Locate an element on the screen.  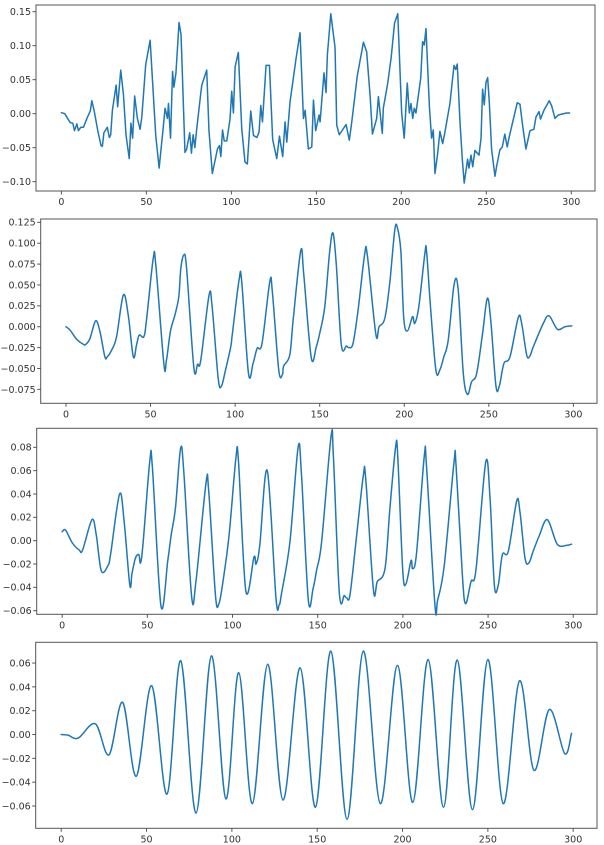
y-tick-label: 0.000 is located at coordinates (21, 327).